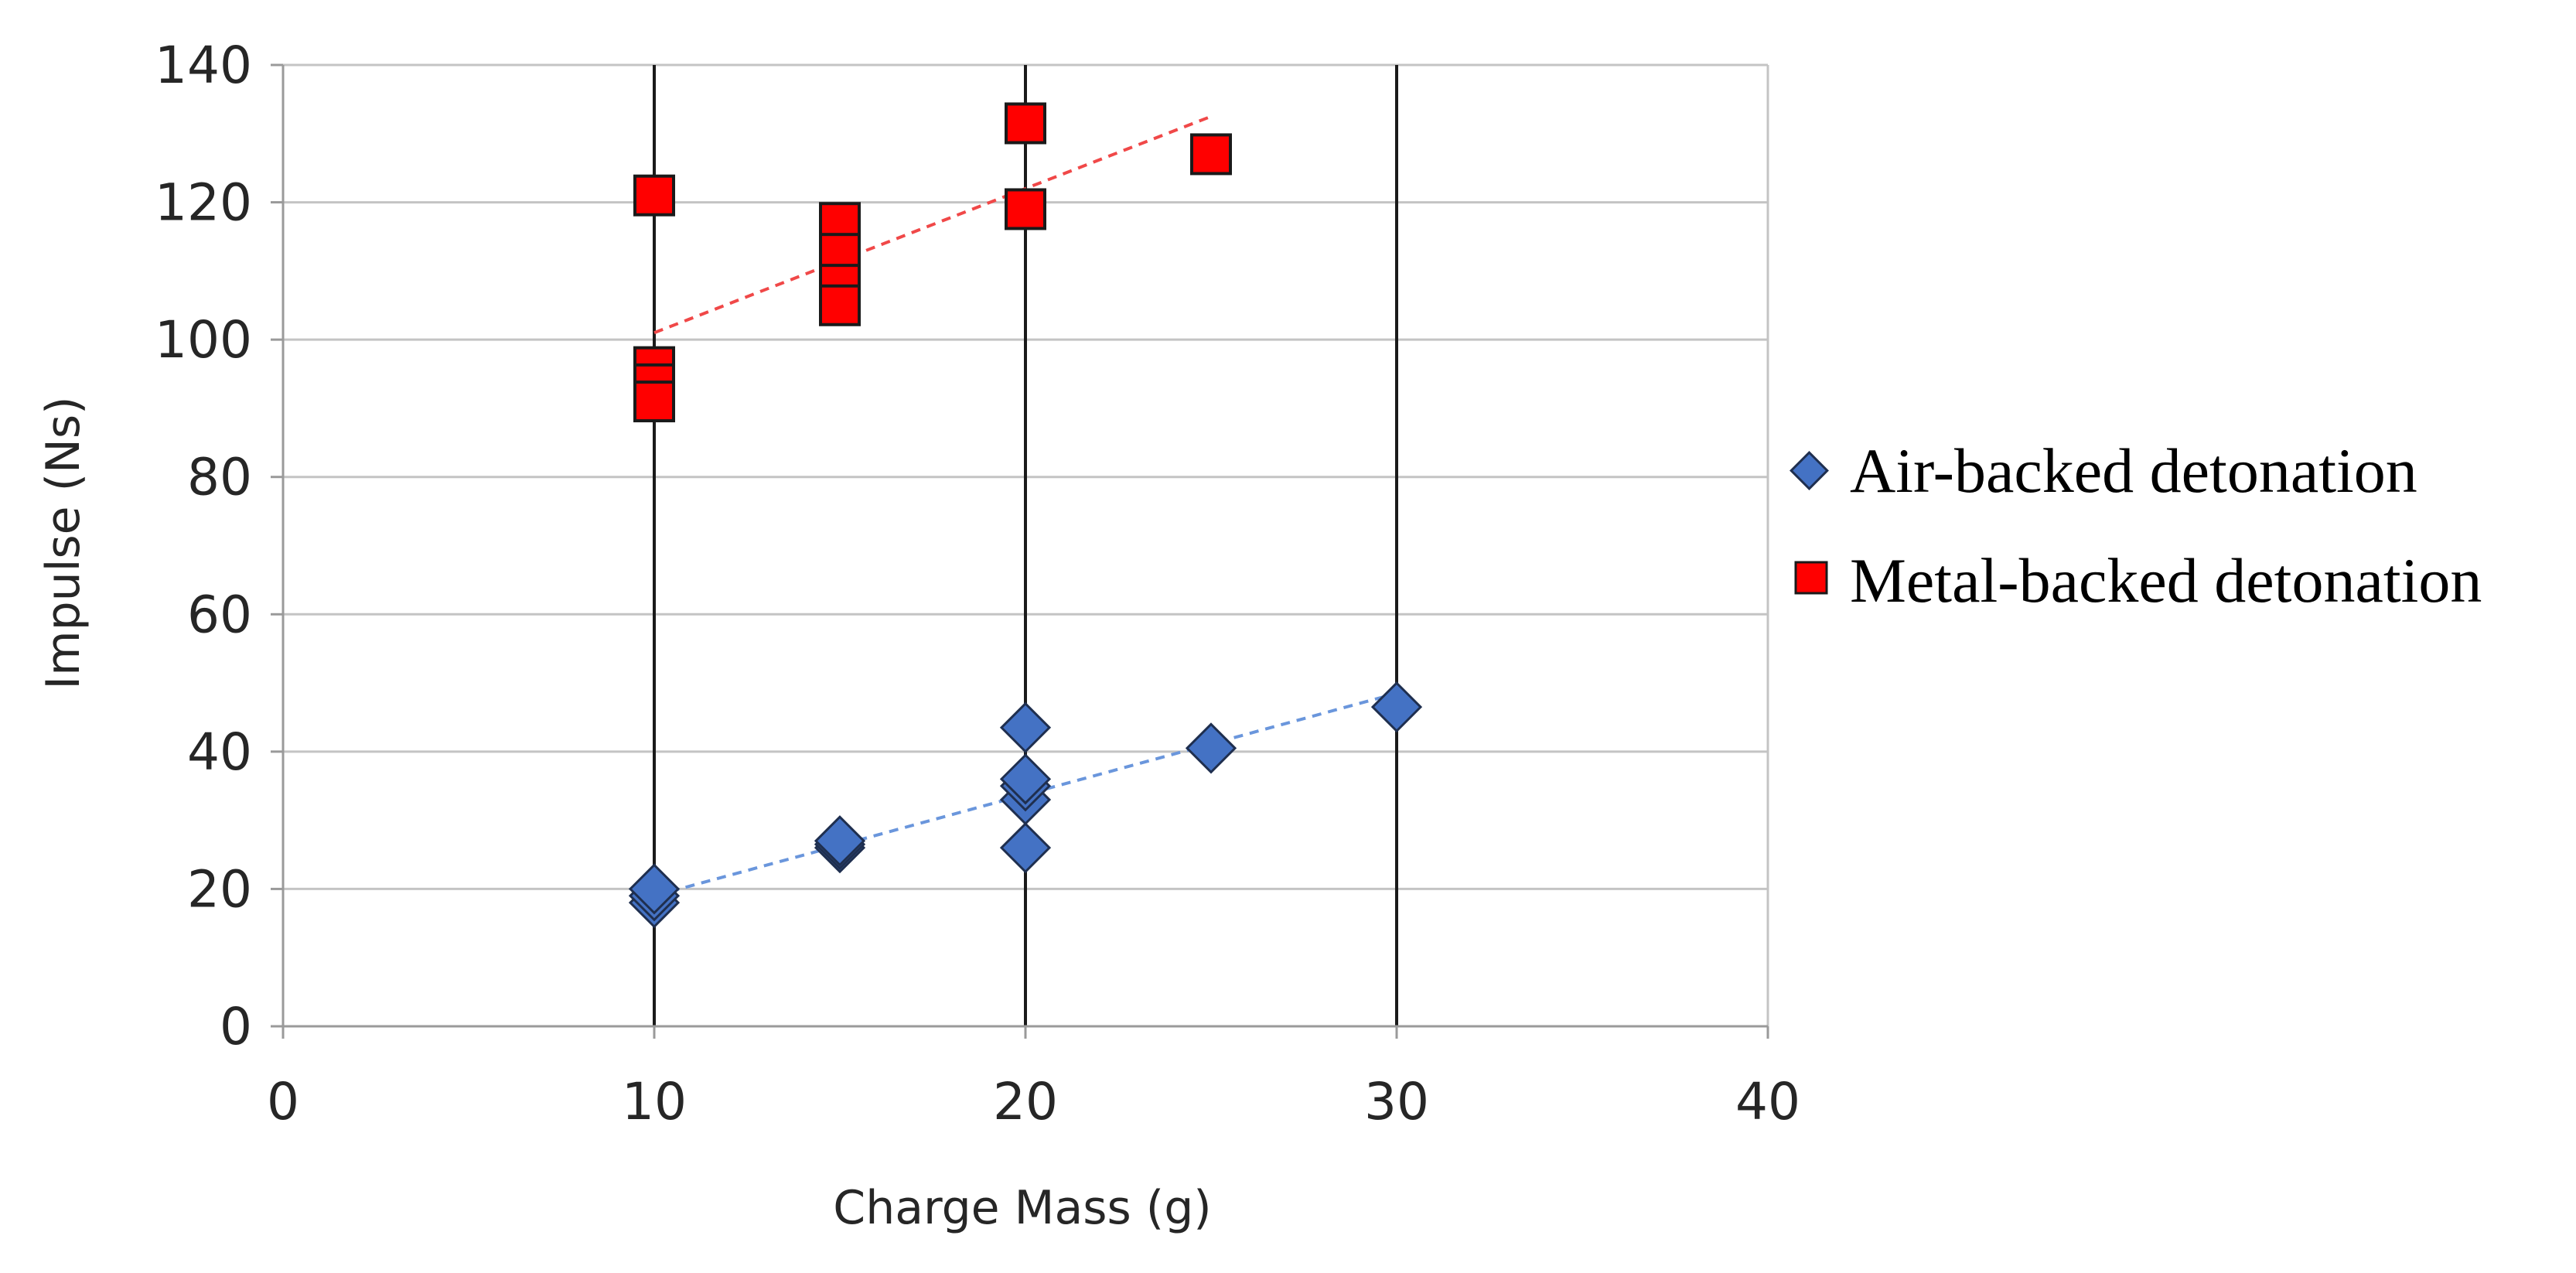 The width and height of the screenshot is (2576, 1273). What do you see at coordinates (204, 65) in the screenshot?
I see `y-tick-label: 140` at bounding box center [204, 65].